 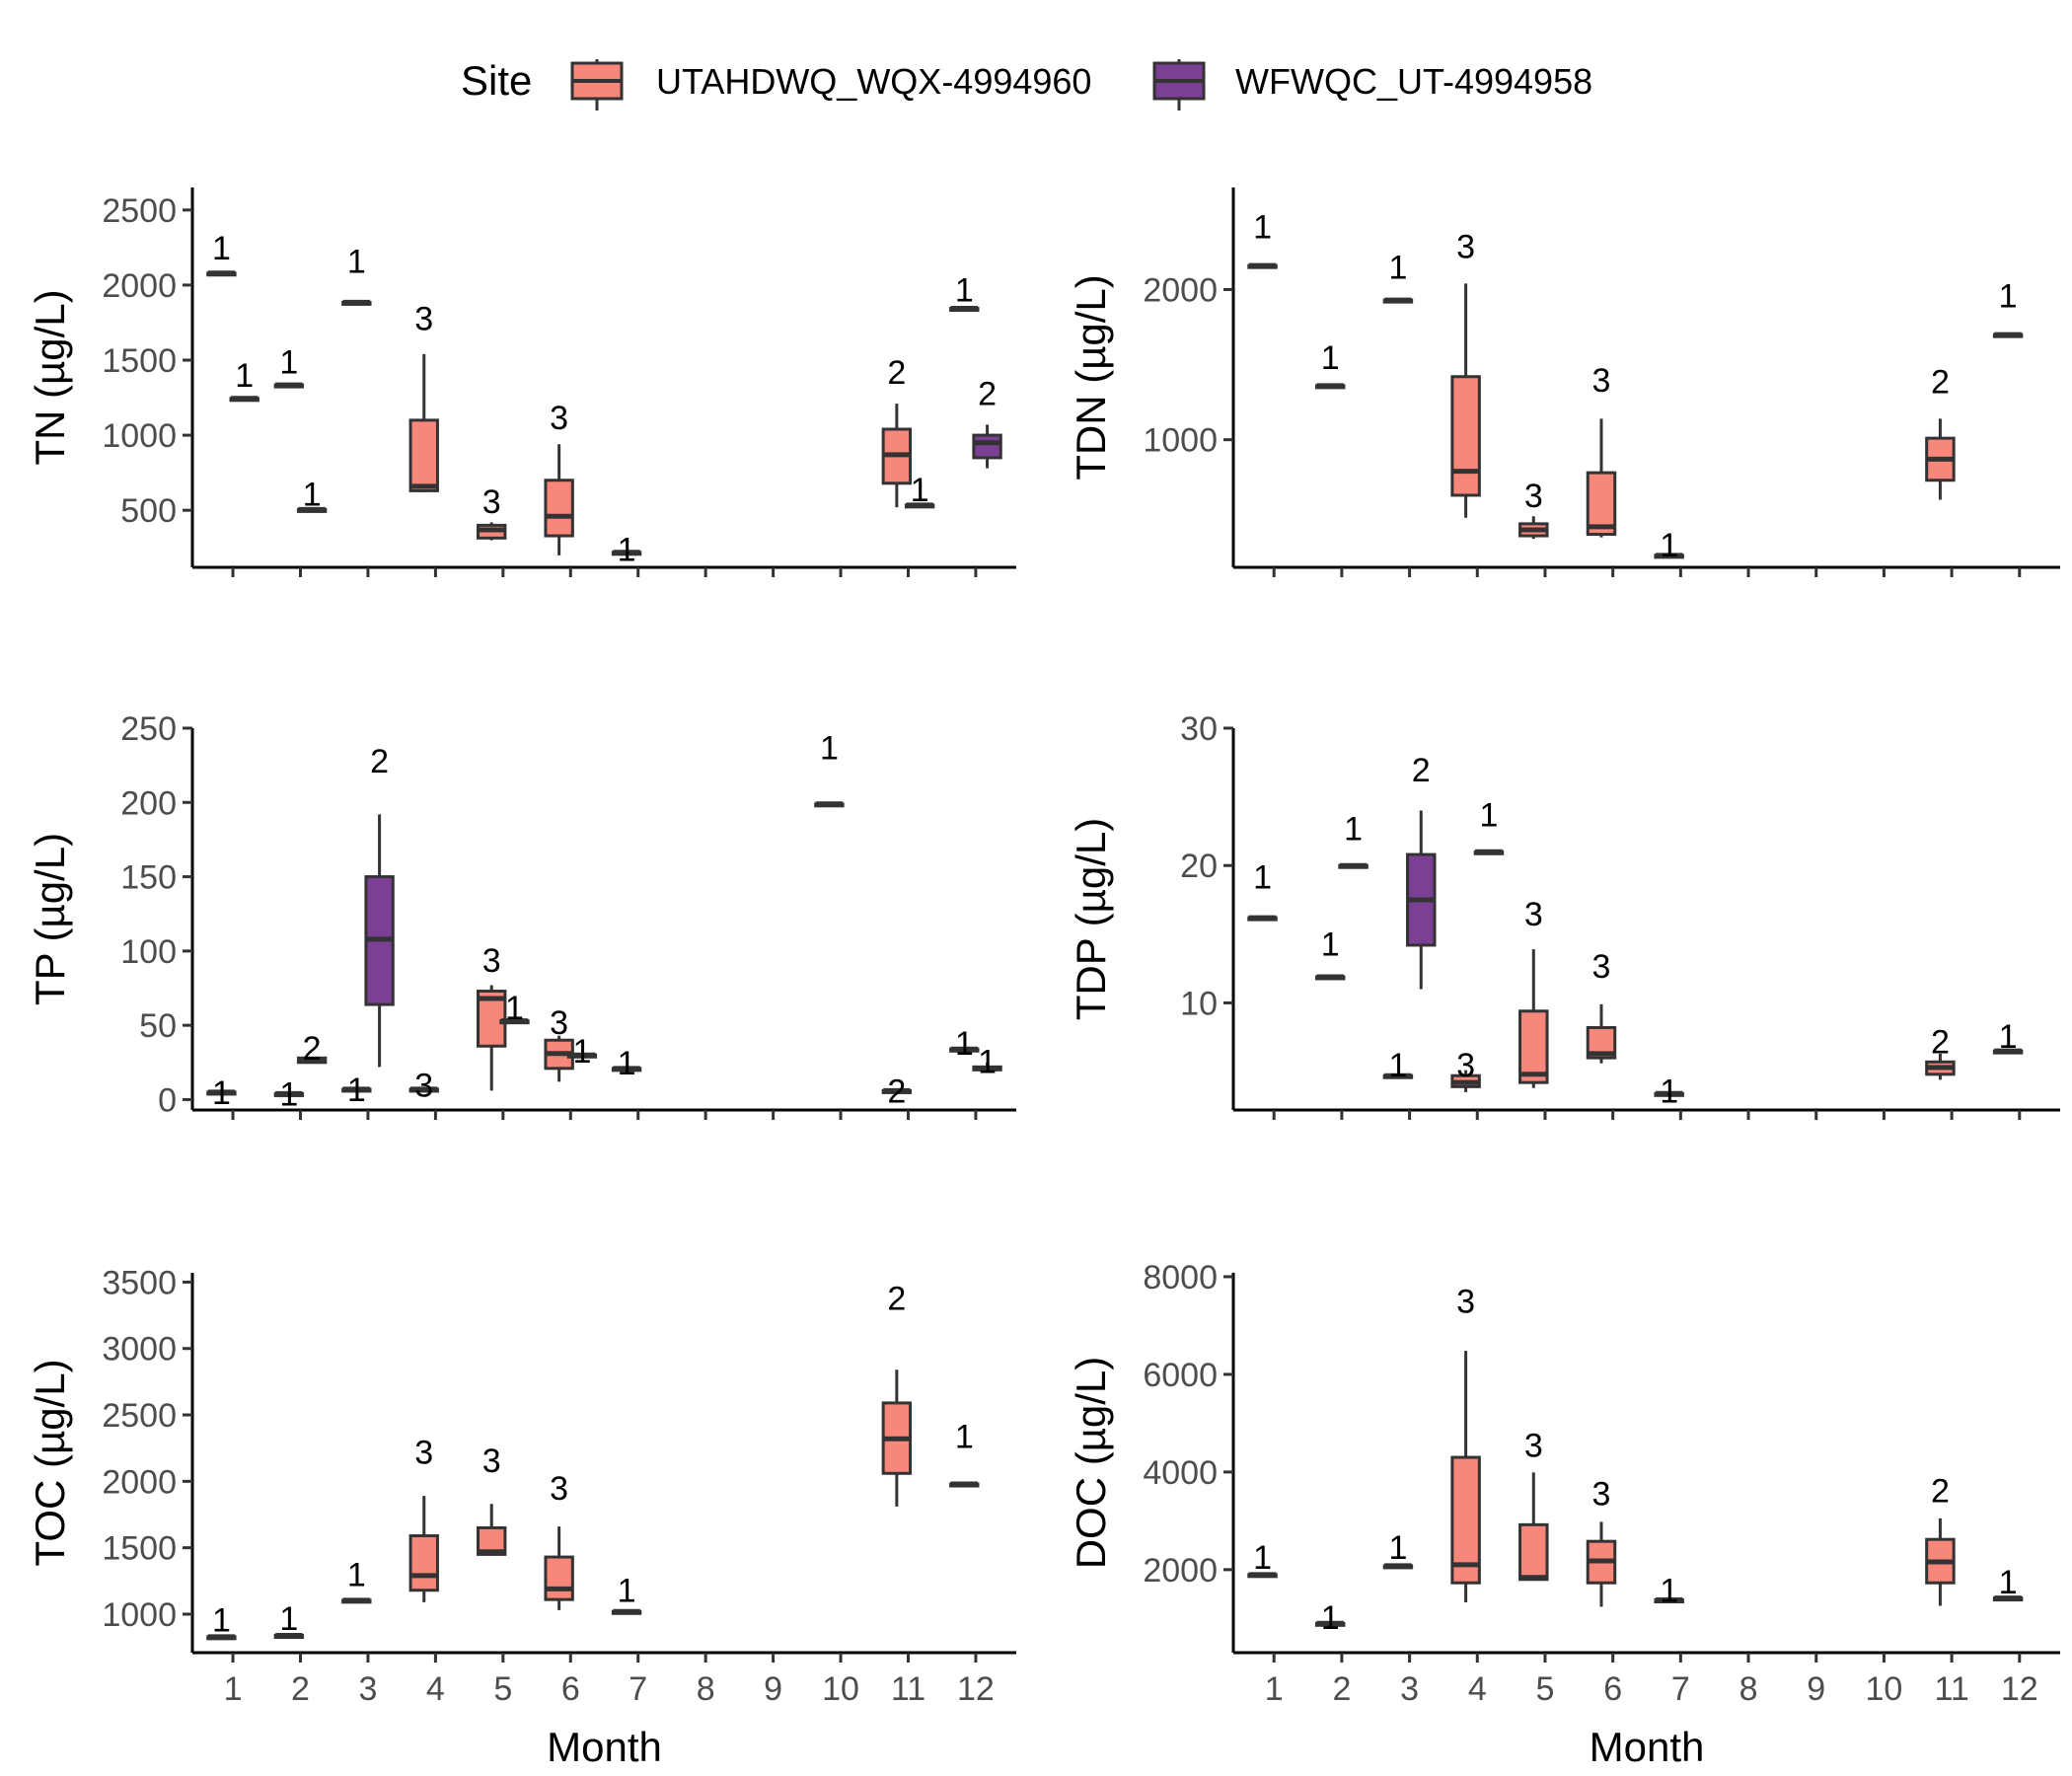 I want to click on box-month-5-site-2: 1, so click(x=514, y=1009).